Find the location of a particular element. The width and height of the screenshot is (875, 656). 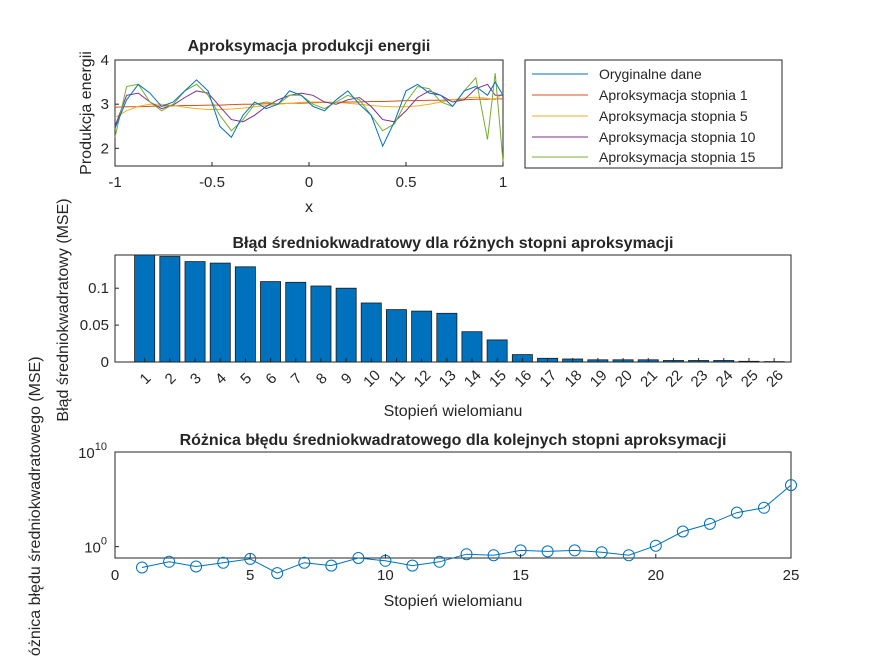

plot2-xtick-label: 15 is located at coordinates (498, 379).